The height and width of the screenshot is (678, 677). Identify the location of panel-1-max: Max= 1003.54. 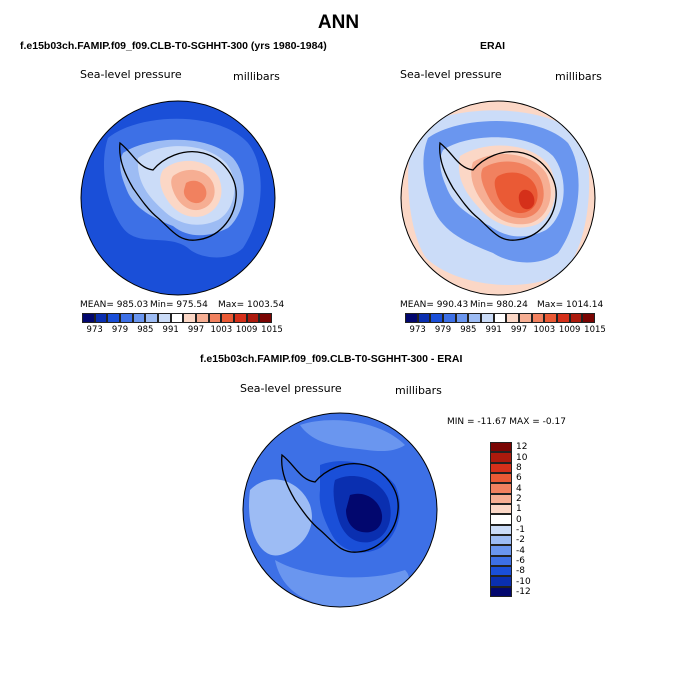
(251, 305).